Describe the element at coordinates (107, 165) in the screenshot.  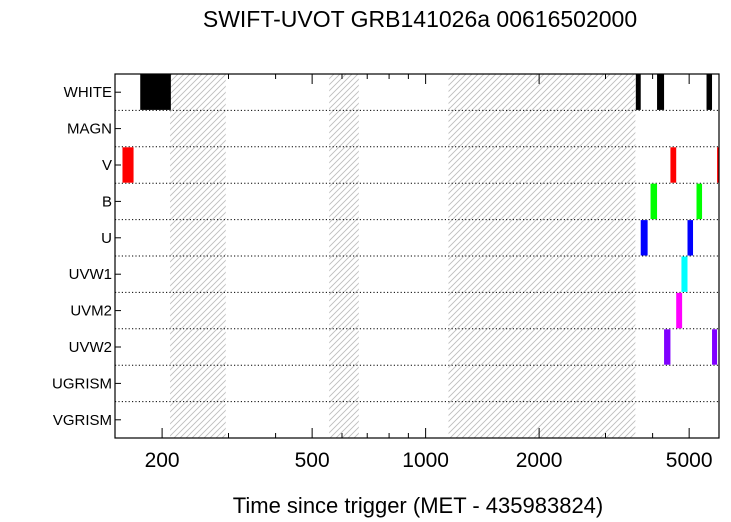
I see `row-label-v: V` at that location.